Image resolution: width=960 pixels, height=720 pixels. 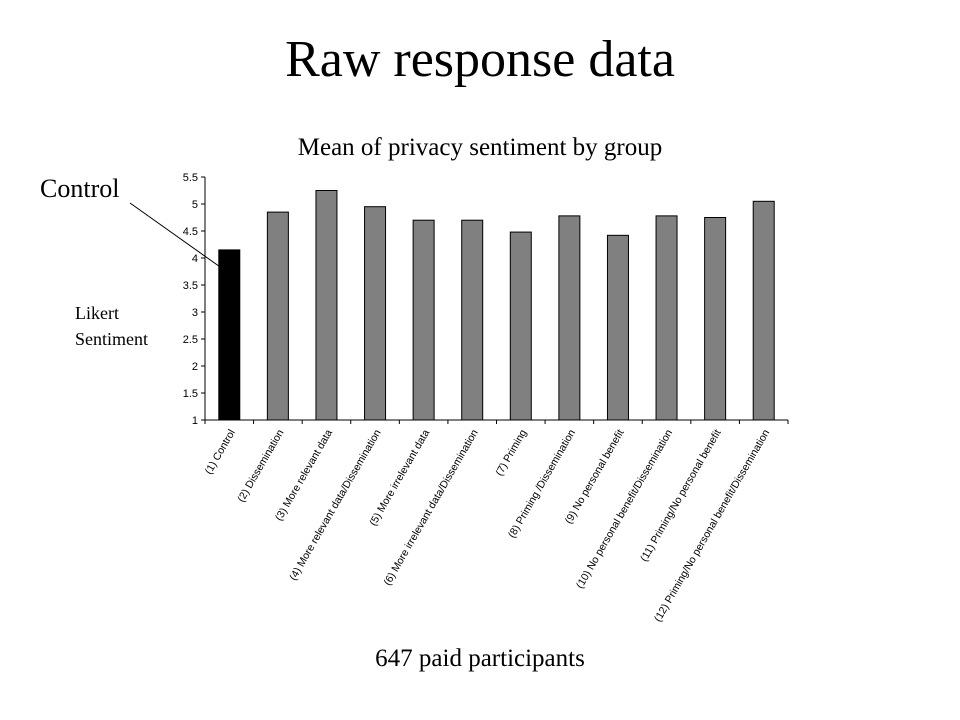 What do you see at coordinates (190, 232) in the screenshot?
I see `y-tick-label: 4.5` at bounding box center [190, 232].